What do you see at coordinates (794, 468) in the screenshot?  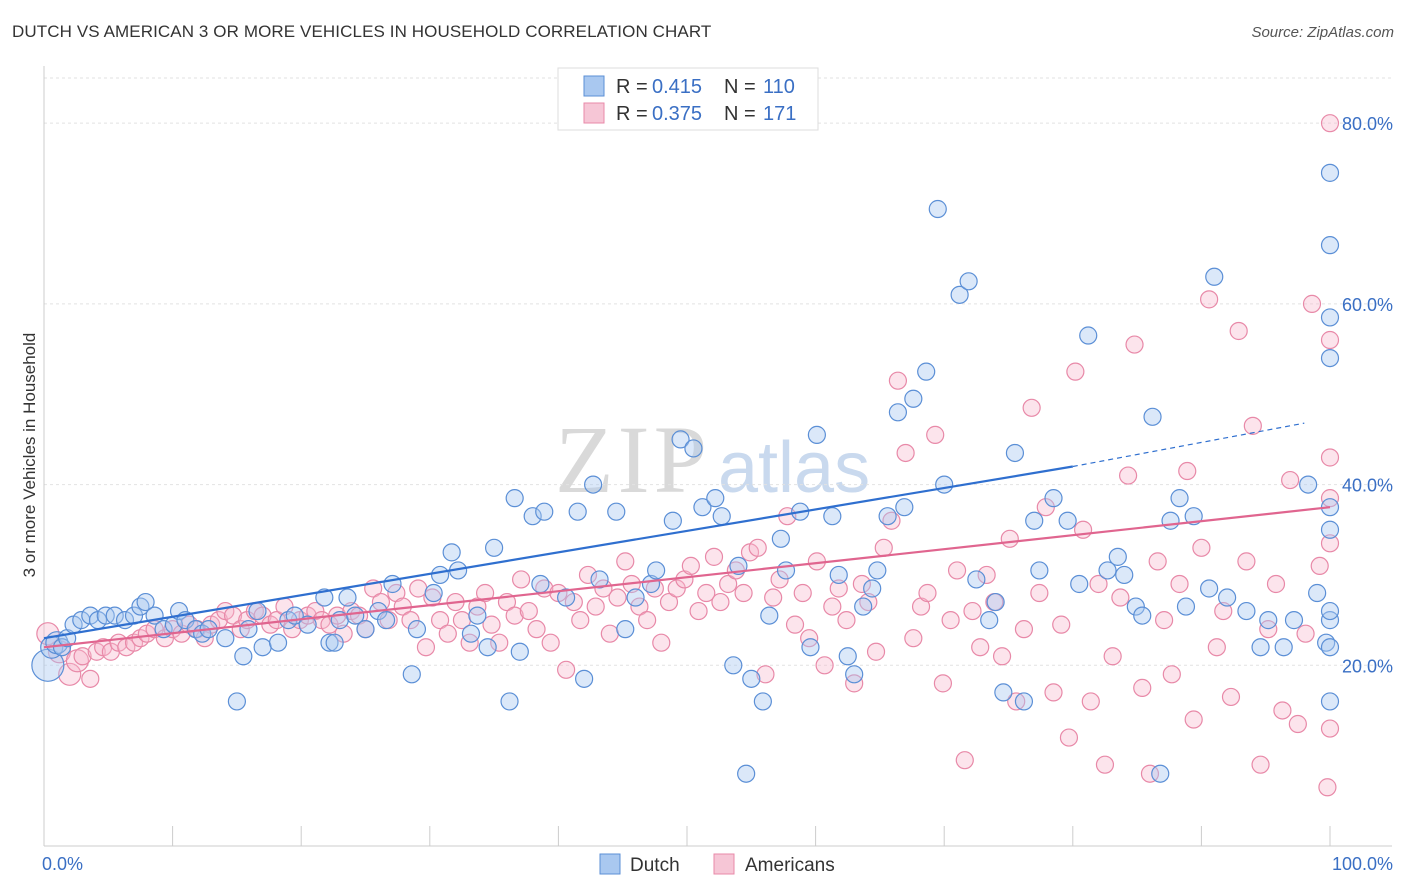 I see `watermark-atlas: atlas` at bounding box center [794, 468].